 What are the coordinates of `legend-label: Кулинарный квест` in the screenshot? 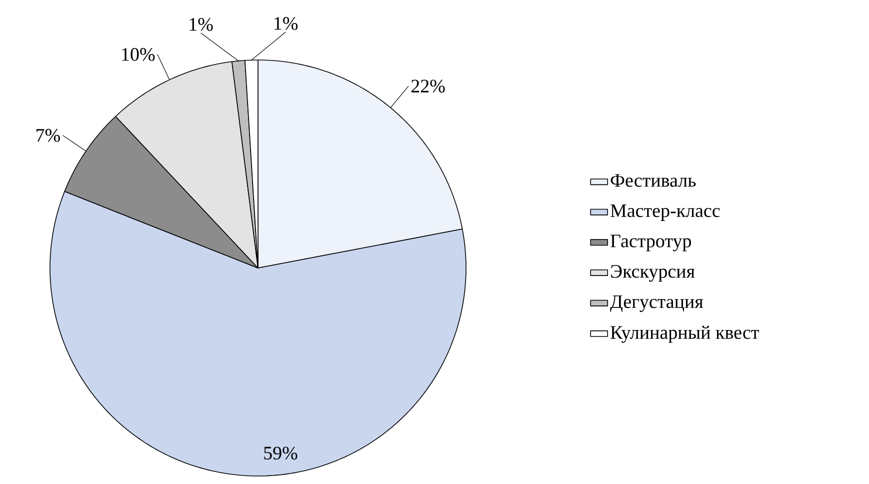 It's located at (684, 334).